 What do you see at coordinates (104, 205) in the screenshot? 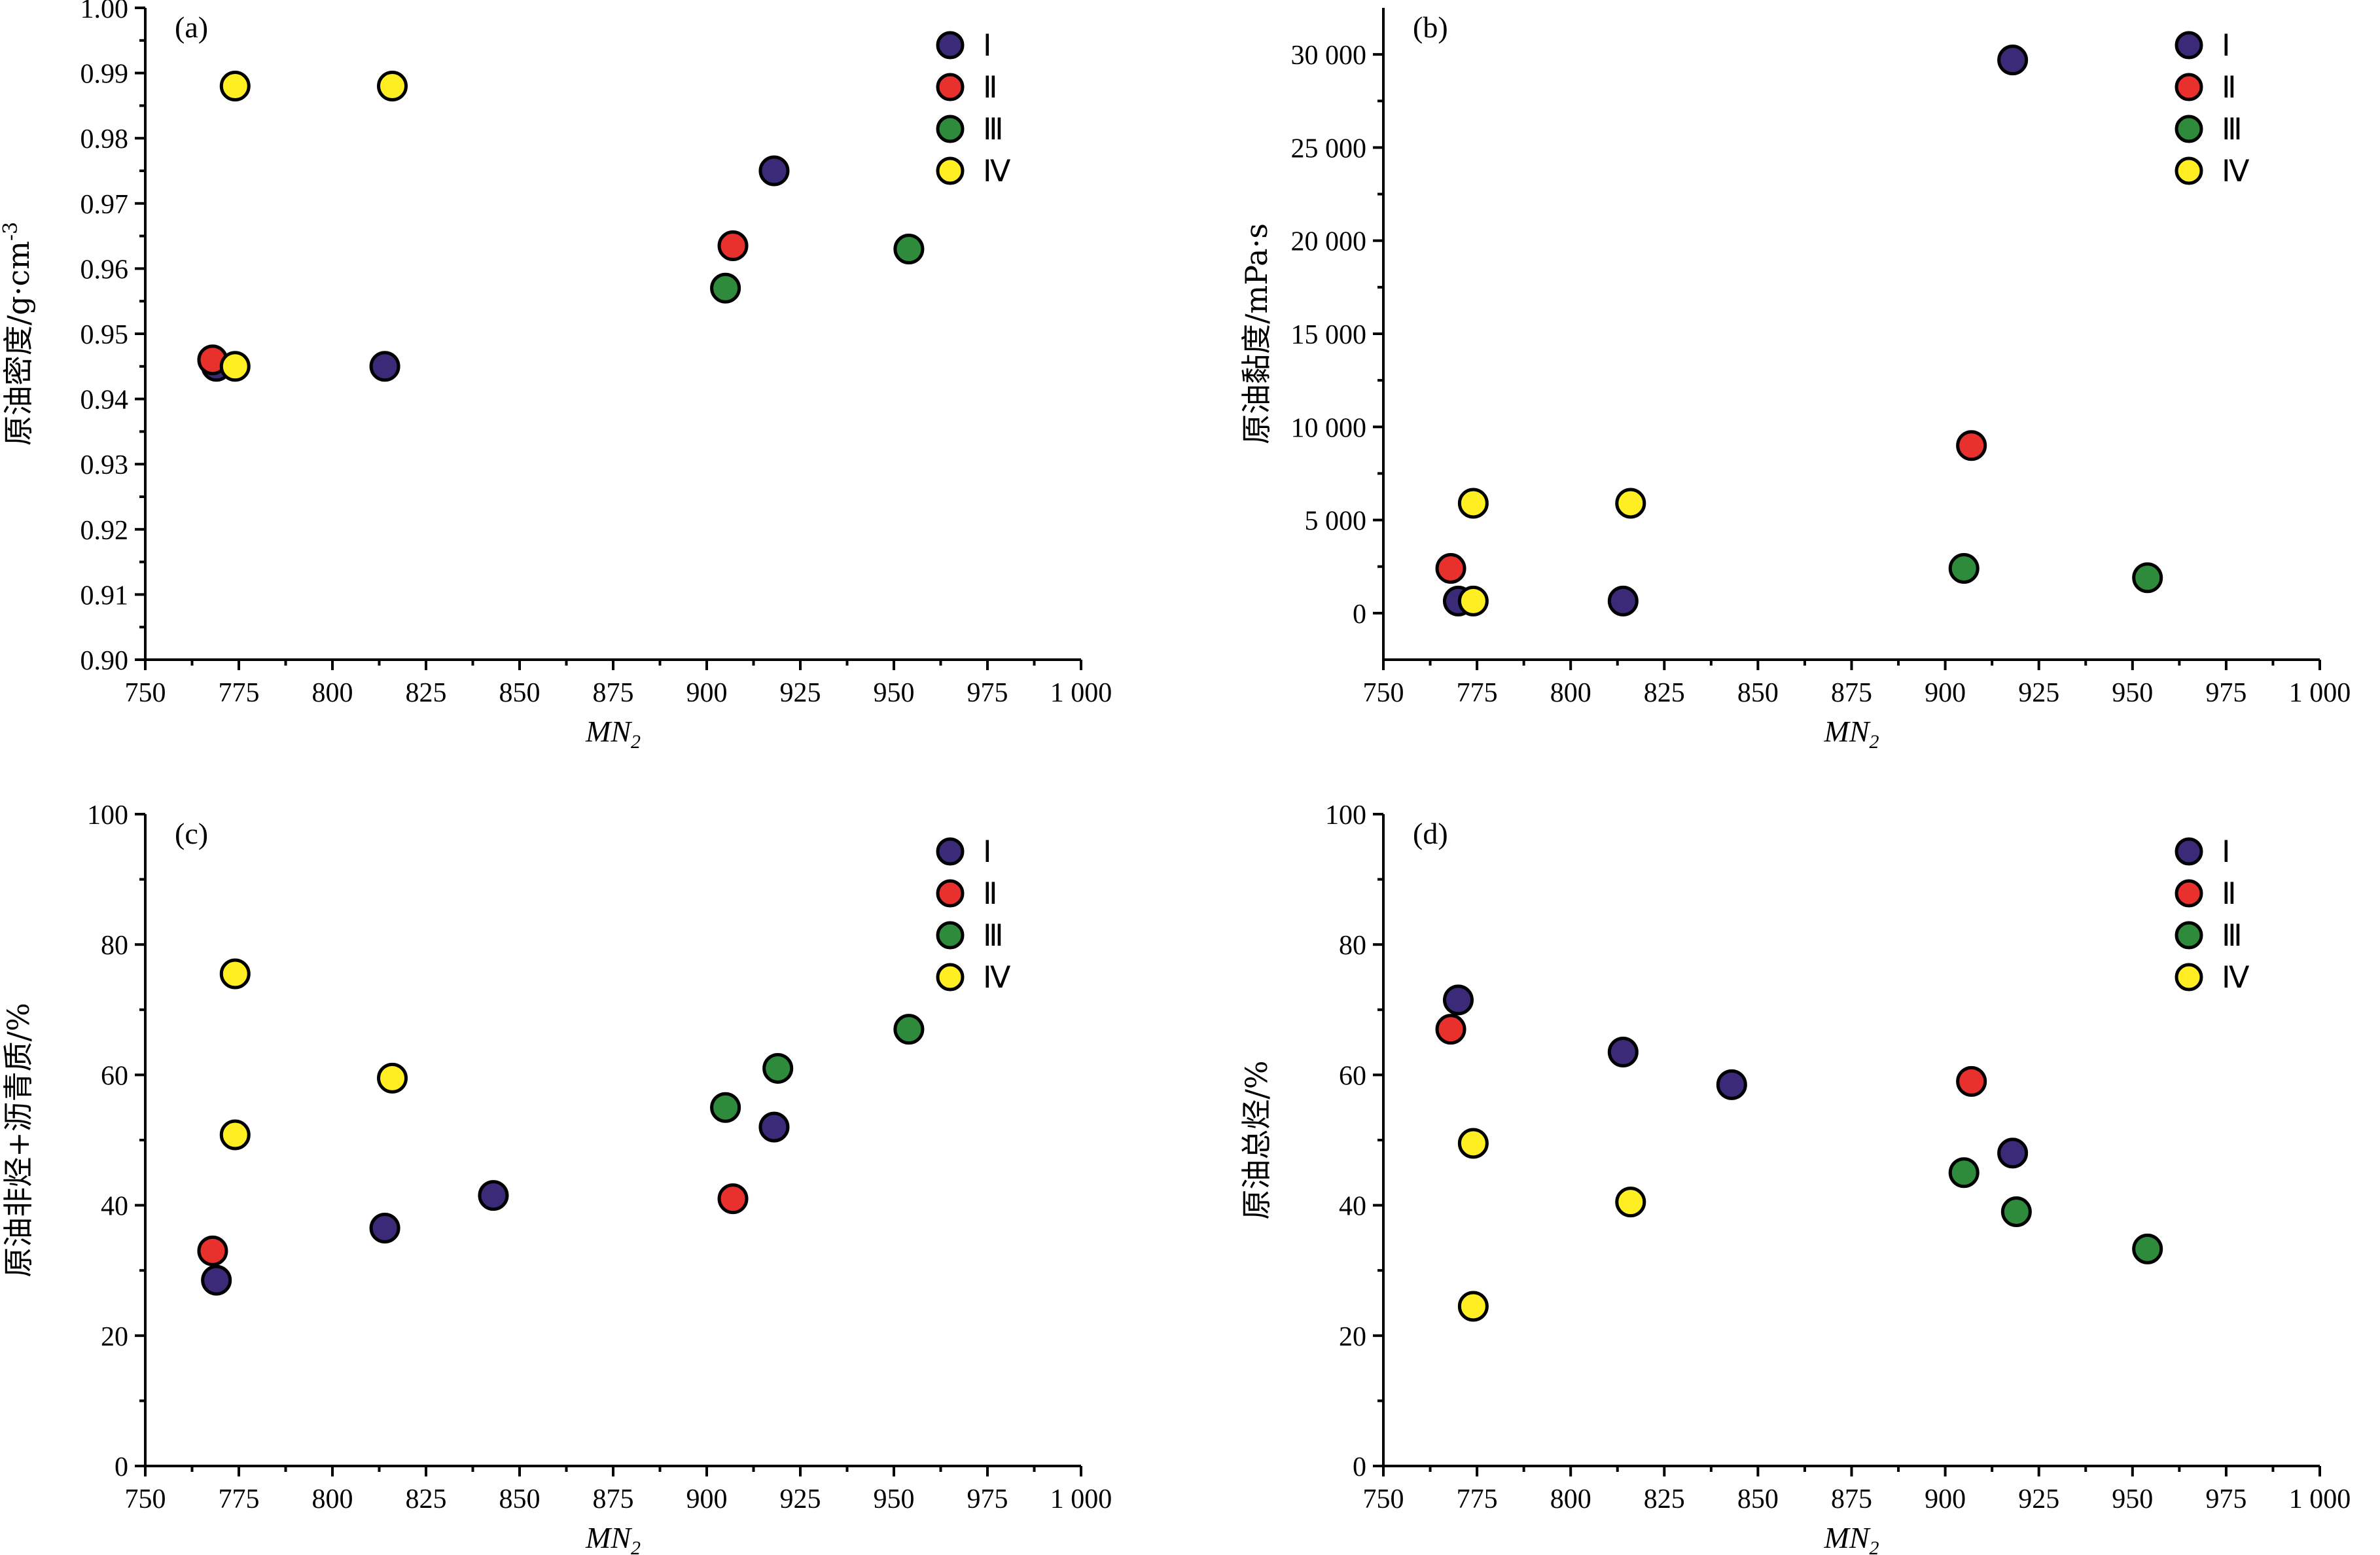
I see `y-tick-label: 0.97` at bounding box center [104, 205].